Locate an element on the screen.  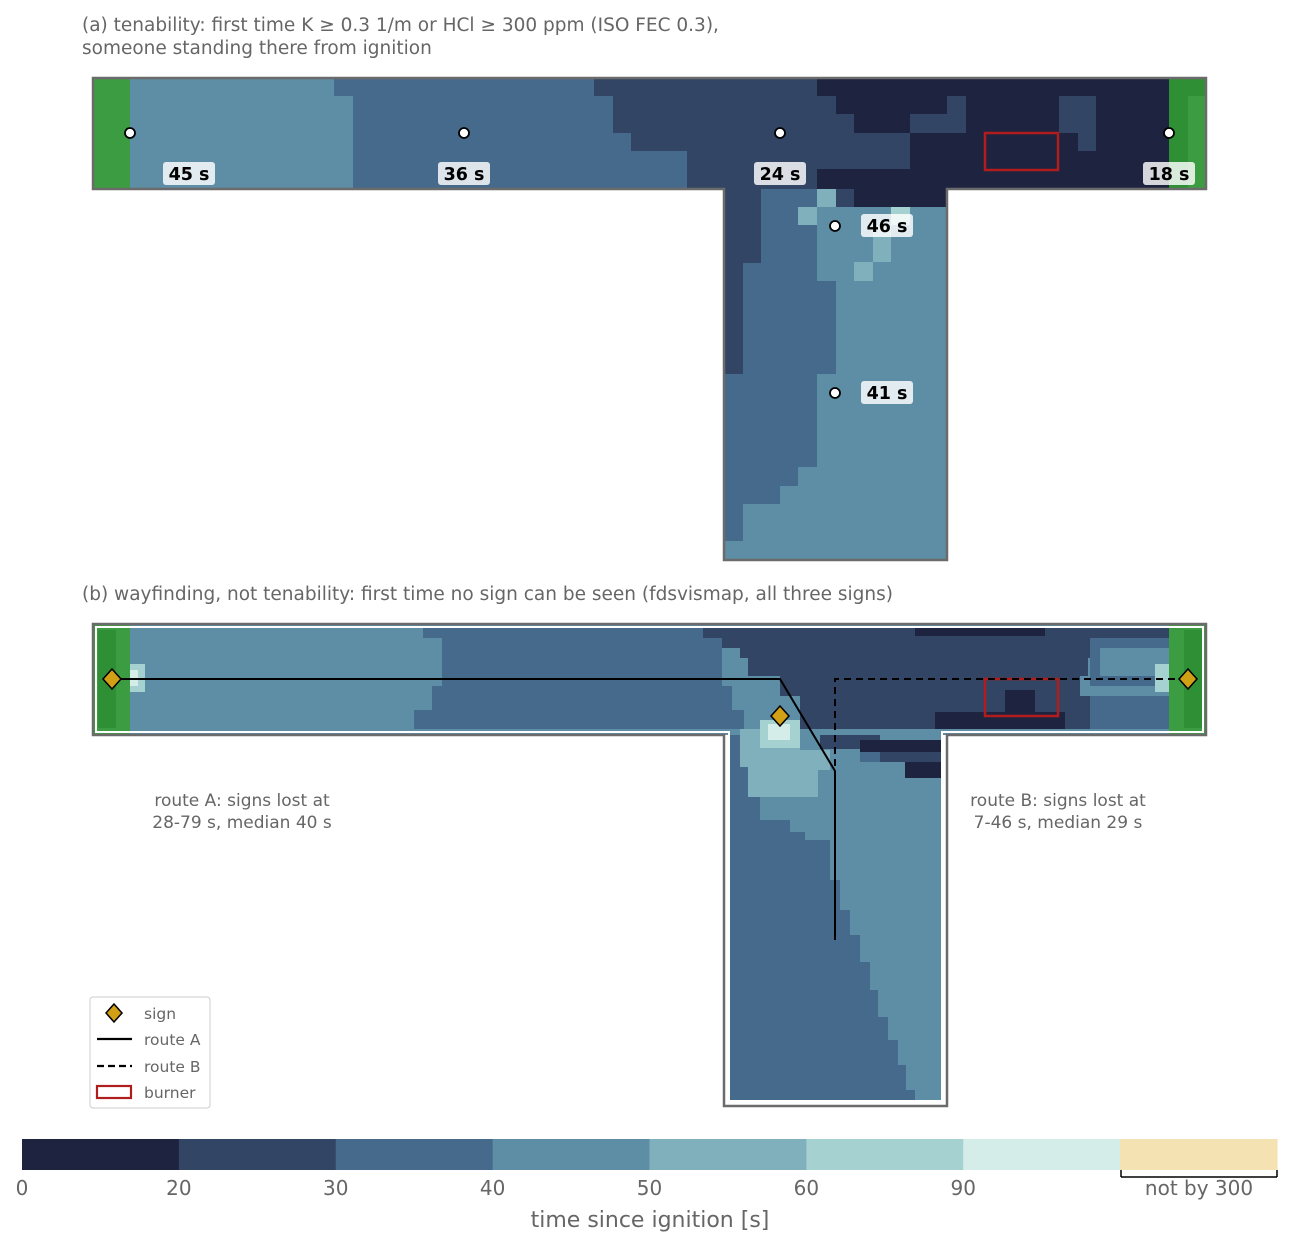
colorbar-ticks: 0 20 30 40 50 60 90 is located at coordinates (496, 1188).